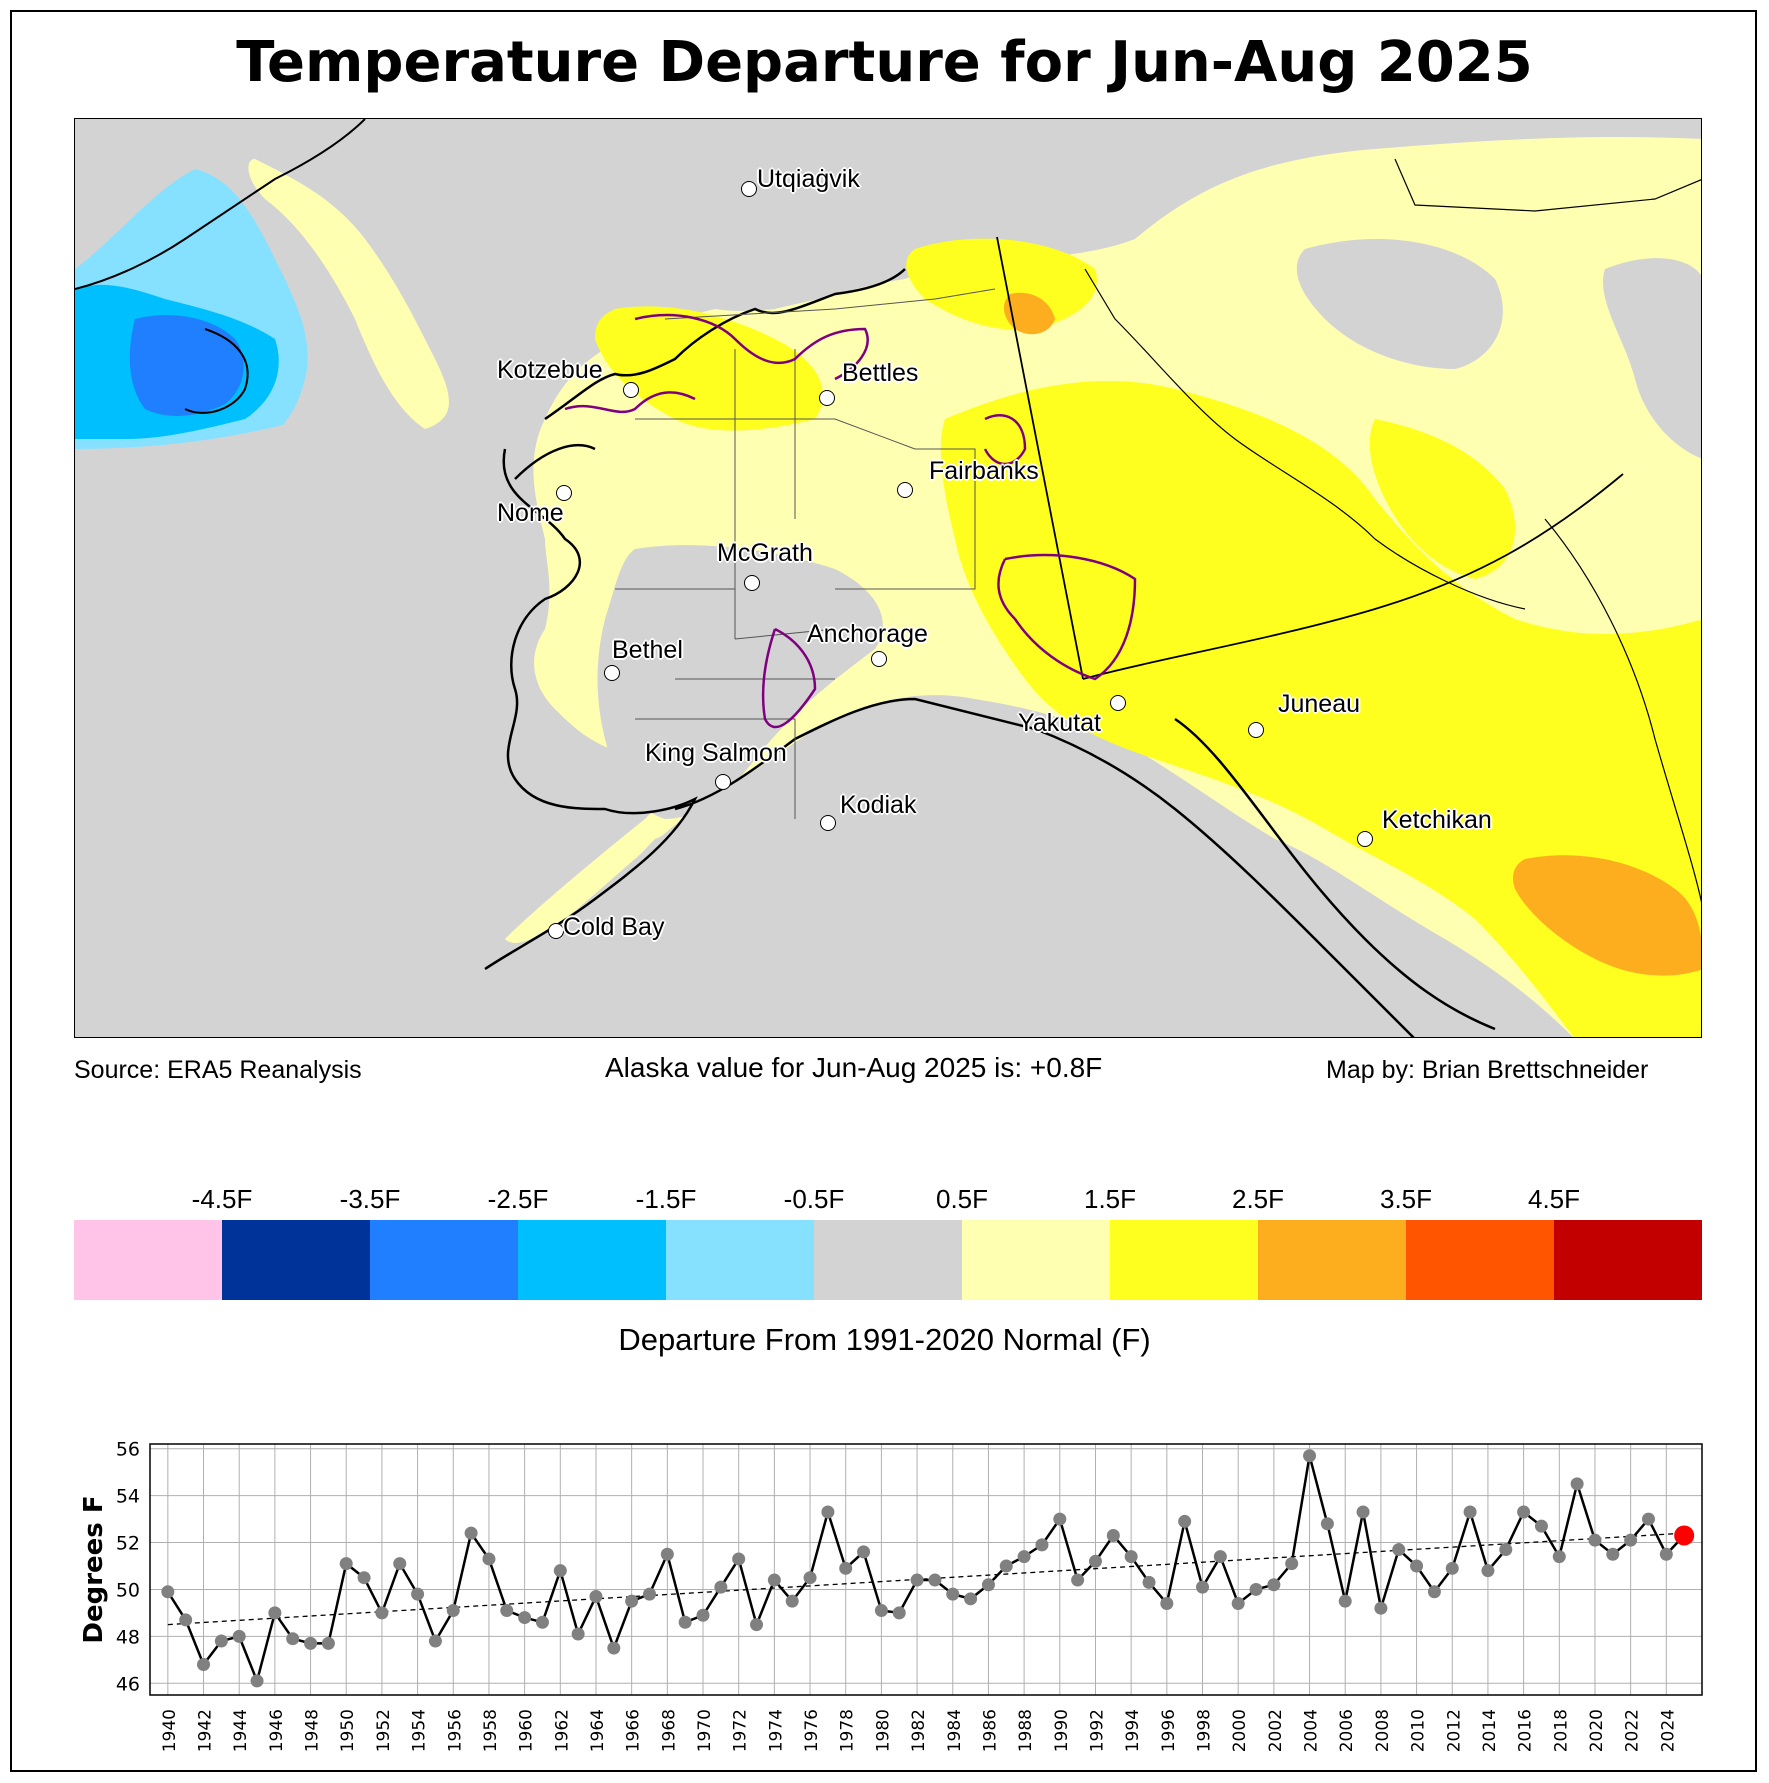 This screenshot has height=1783, width=1769. I want to click on near-normal-region-sw, so click(740, 682).